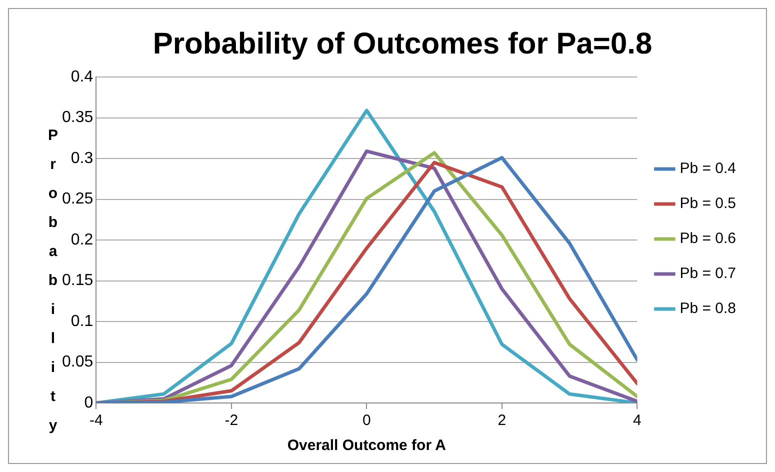  I want to click on y-tick-label: 0.4, so click(82, 77).